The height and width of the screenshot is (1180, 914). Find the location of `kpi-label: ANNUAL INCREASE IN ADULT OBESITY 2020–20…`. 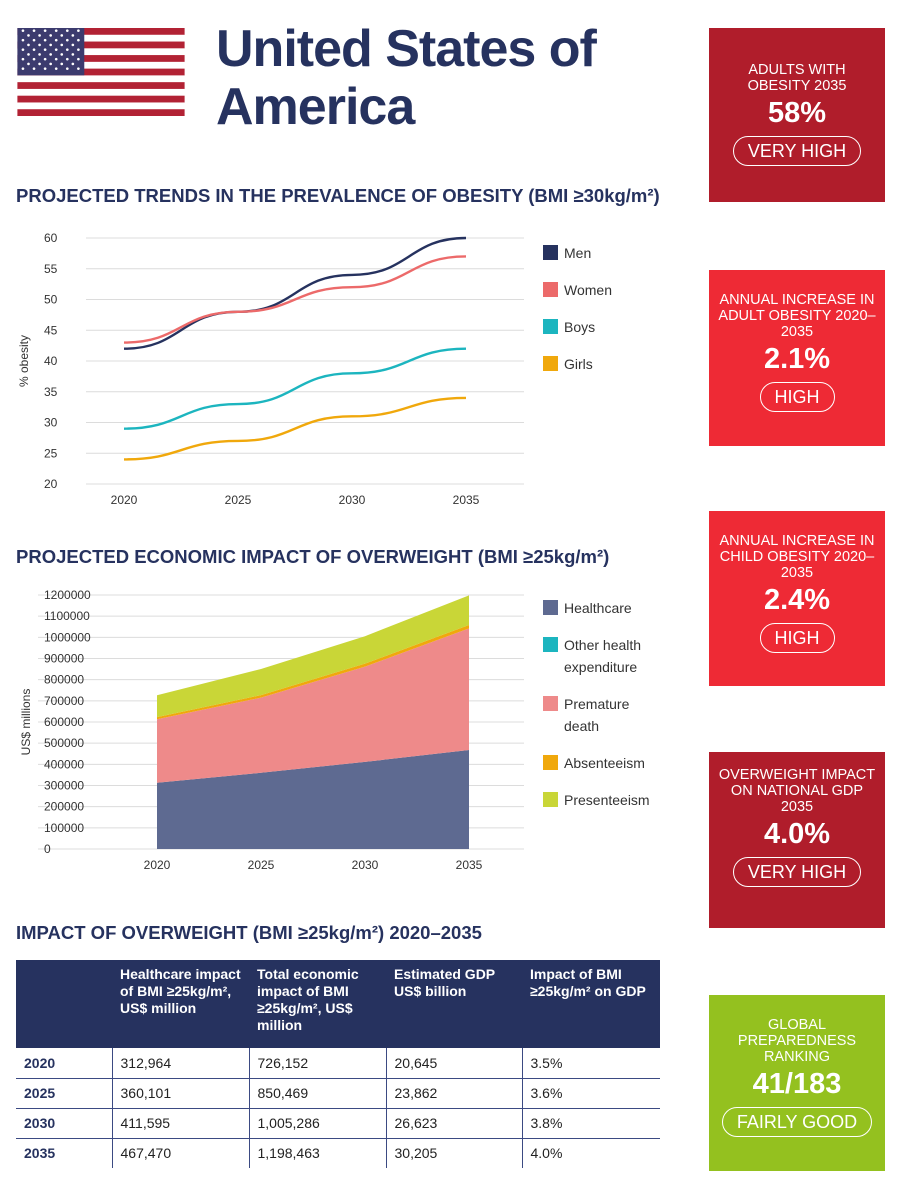

kpi-label: ANNUAL INCREASE IN ADULT OBESITY 2020–20… is located at coordinates (797, 316).